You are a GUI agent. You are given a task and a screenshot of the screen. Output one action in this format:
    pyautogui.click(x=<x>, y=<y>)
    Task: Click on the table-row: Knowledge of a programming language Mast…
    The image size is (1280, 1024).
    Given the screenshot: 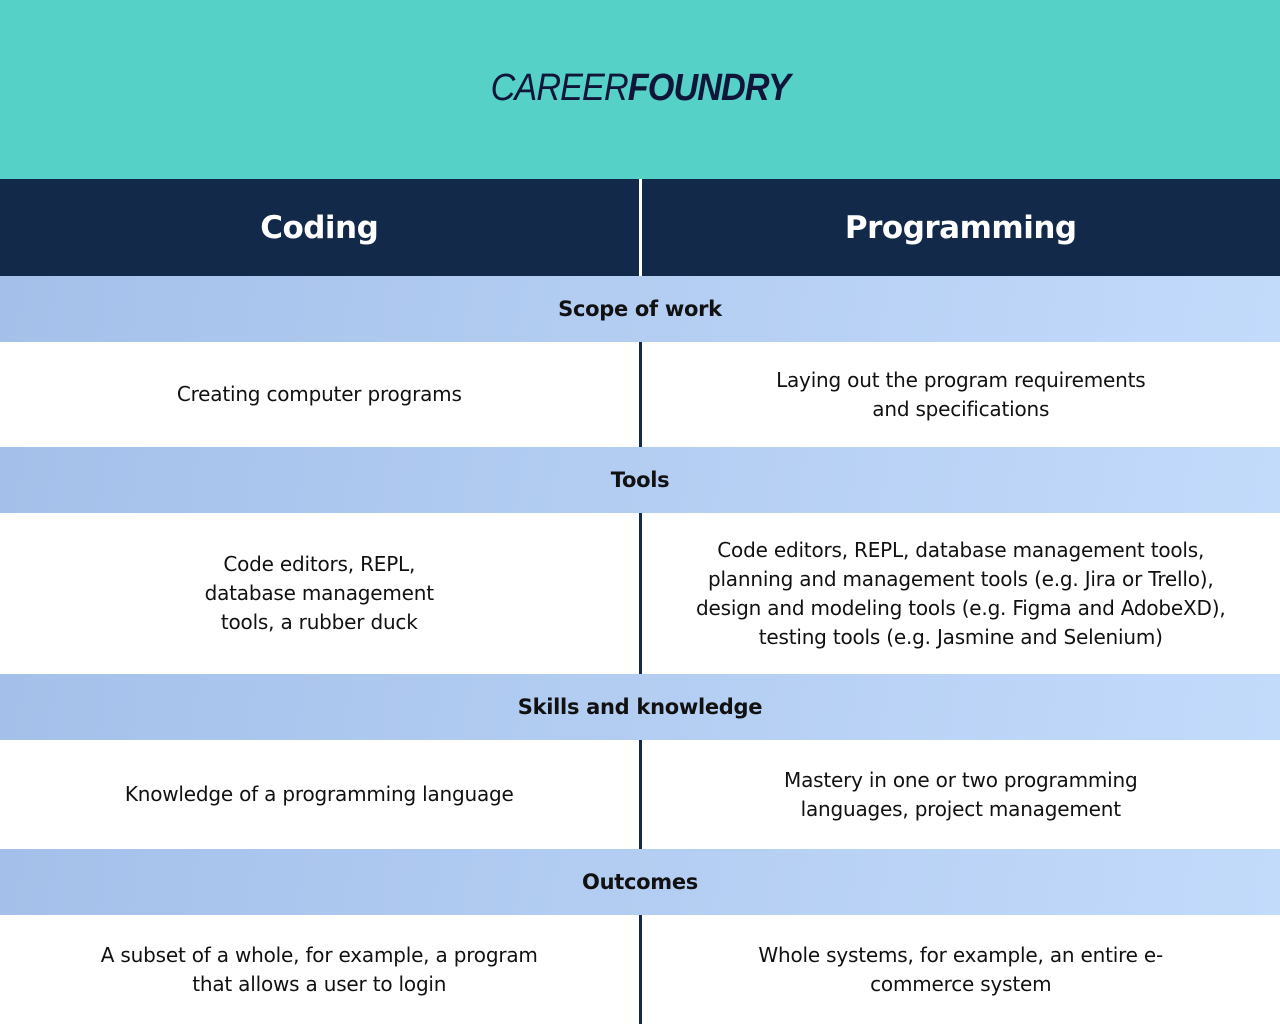 What is the action you would take?
    pyautogui.click(x=640, y=794)
    